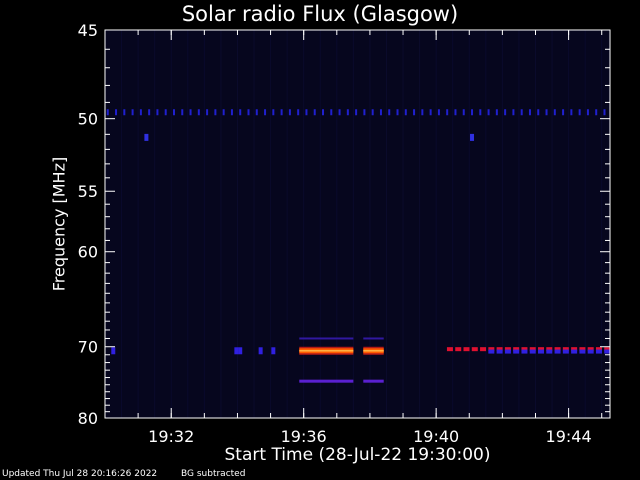  Describe the element at coordinates (88, 252) in the screenshot. I see `y-tick-label: 60` at that location.